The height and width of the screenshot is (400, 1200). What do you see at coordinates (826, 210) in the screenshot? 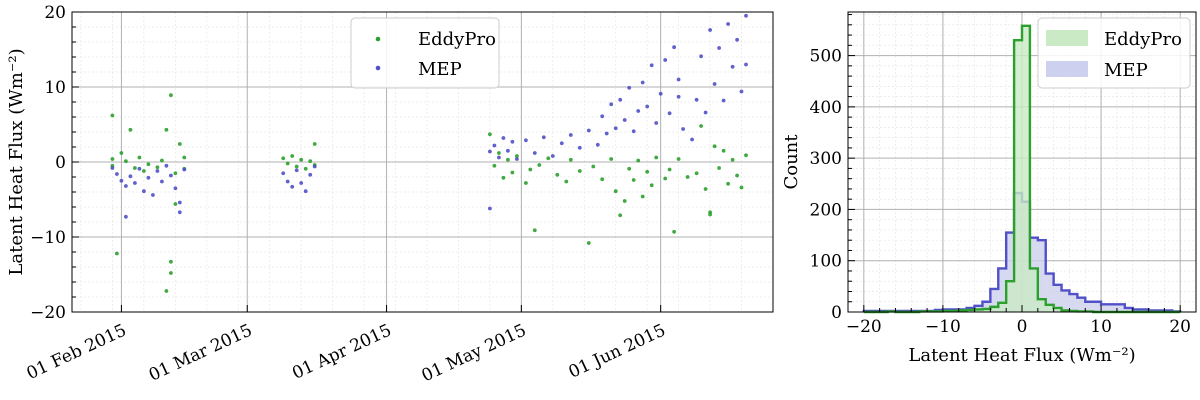
I see `histogram-y-tick-label: 200` at bounding box center [826, 210].